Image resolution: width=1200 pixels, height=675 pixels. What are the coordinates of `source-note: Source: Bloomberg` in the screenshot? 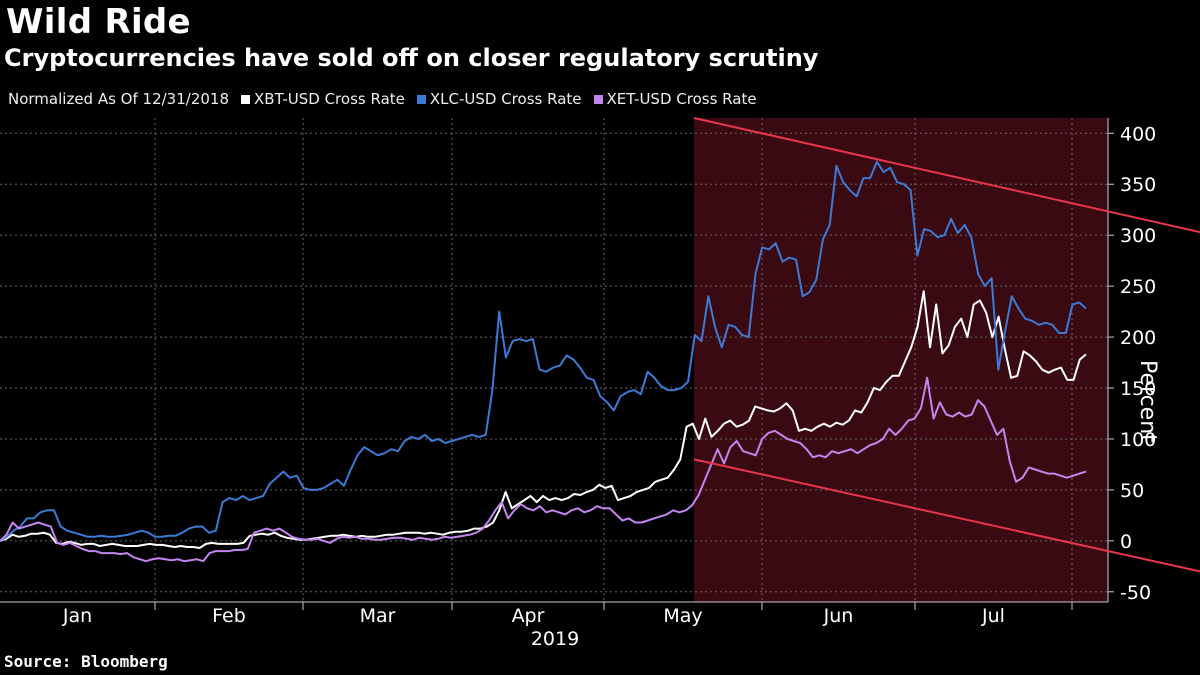 It's located at (86, 661).